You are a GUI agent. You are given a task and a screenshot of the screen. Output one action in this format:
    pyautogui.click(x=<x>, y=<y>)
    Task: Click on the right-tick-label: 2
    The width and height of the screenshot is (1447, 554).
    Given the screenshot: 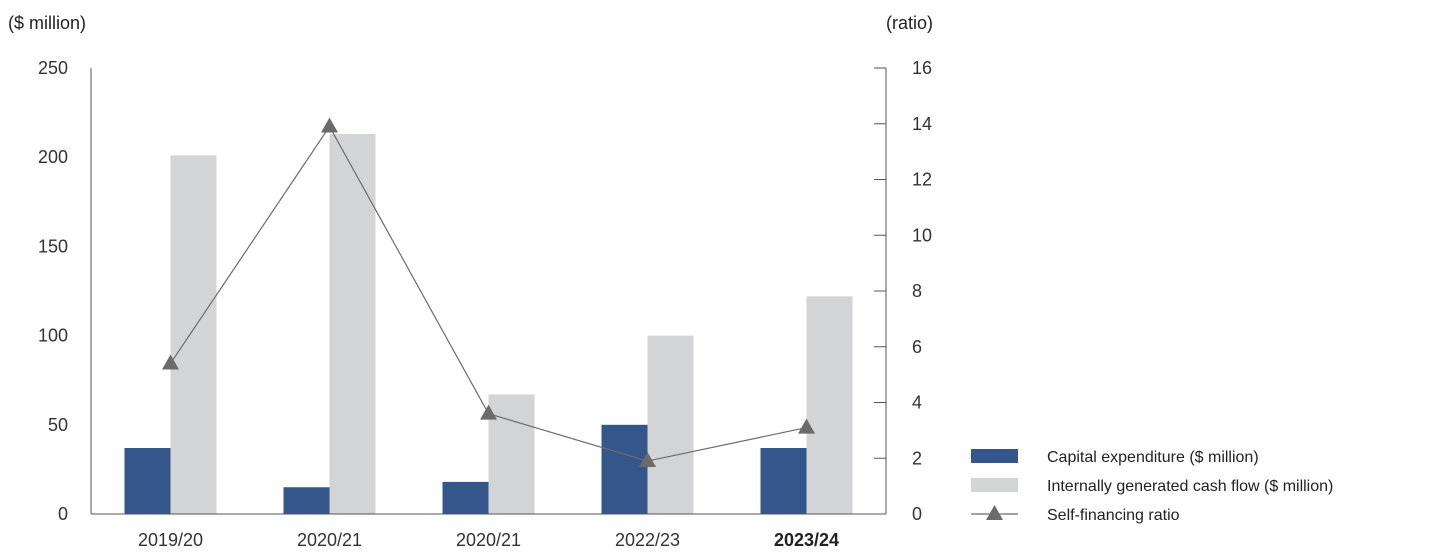 What is the action you would take?
    pyautogui.click(x=917, y=458)
    